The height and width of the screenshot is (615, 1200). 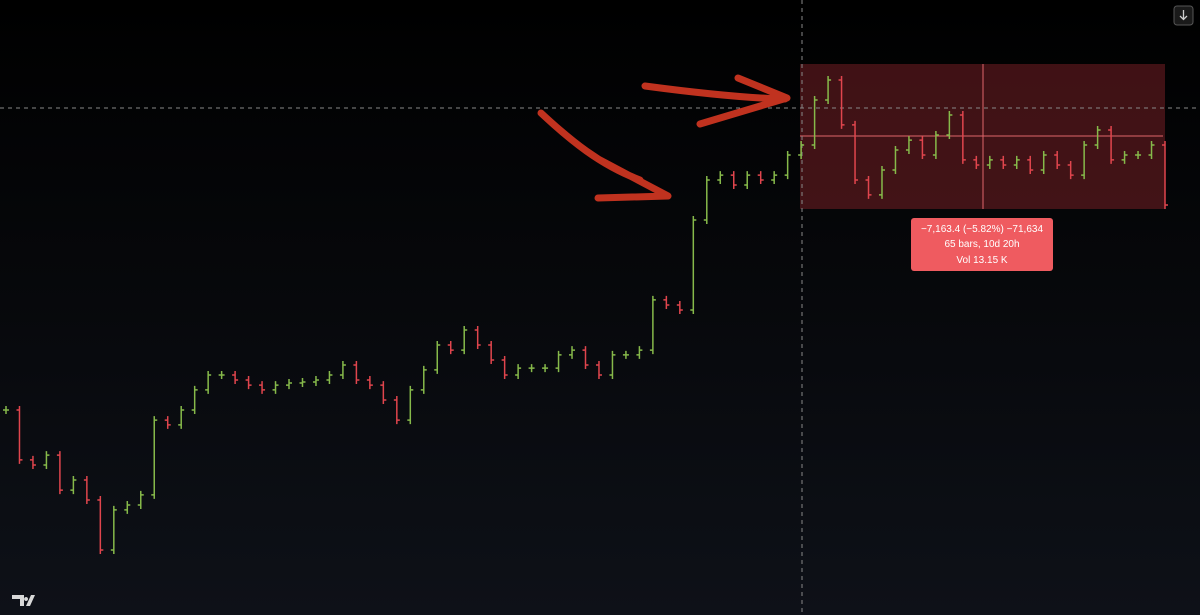 I want to click on measure-volume: Vol 13.15 K, so click(x=981, y=260).